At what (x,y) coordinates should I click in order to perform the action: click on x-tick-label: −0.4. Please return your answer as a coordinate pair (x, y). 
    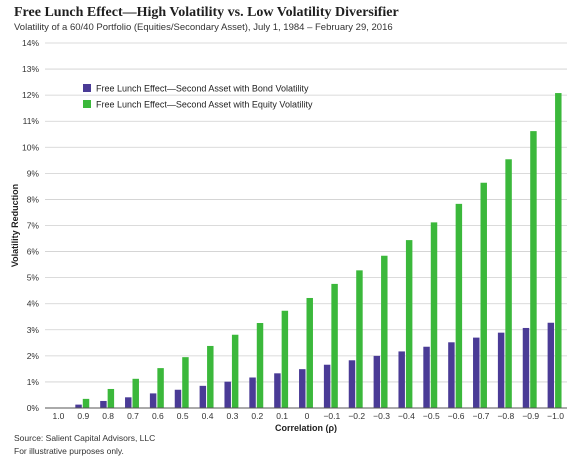
    Looking at the image, I should click on (406, 416).